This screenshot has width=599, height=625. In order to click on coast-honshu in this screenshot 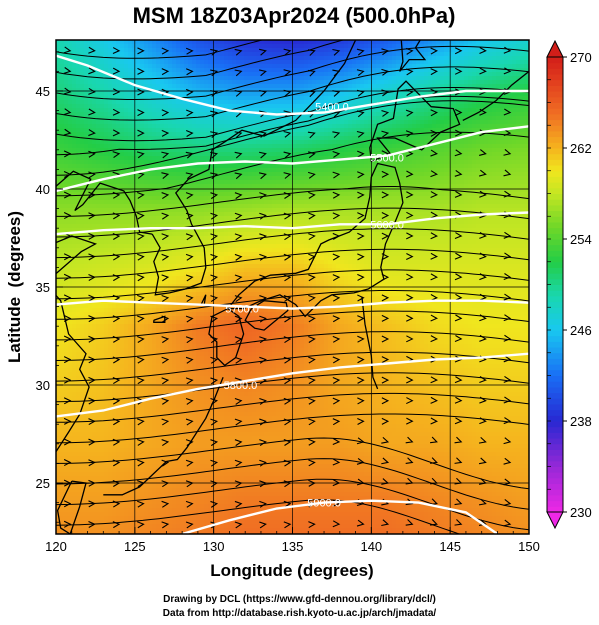, I will do `click(315, 240)`.